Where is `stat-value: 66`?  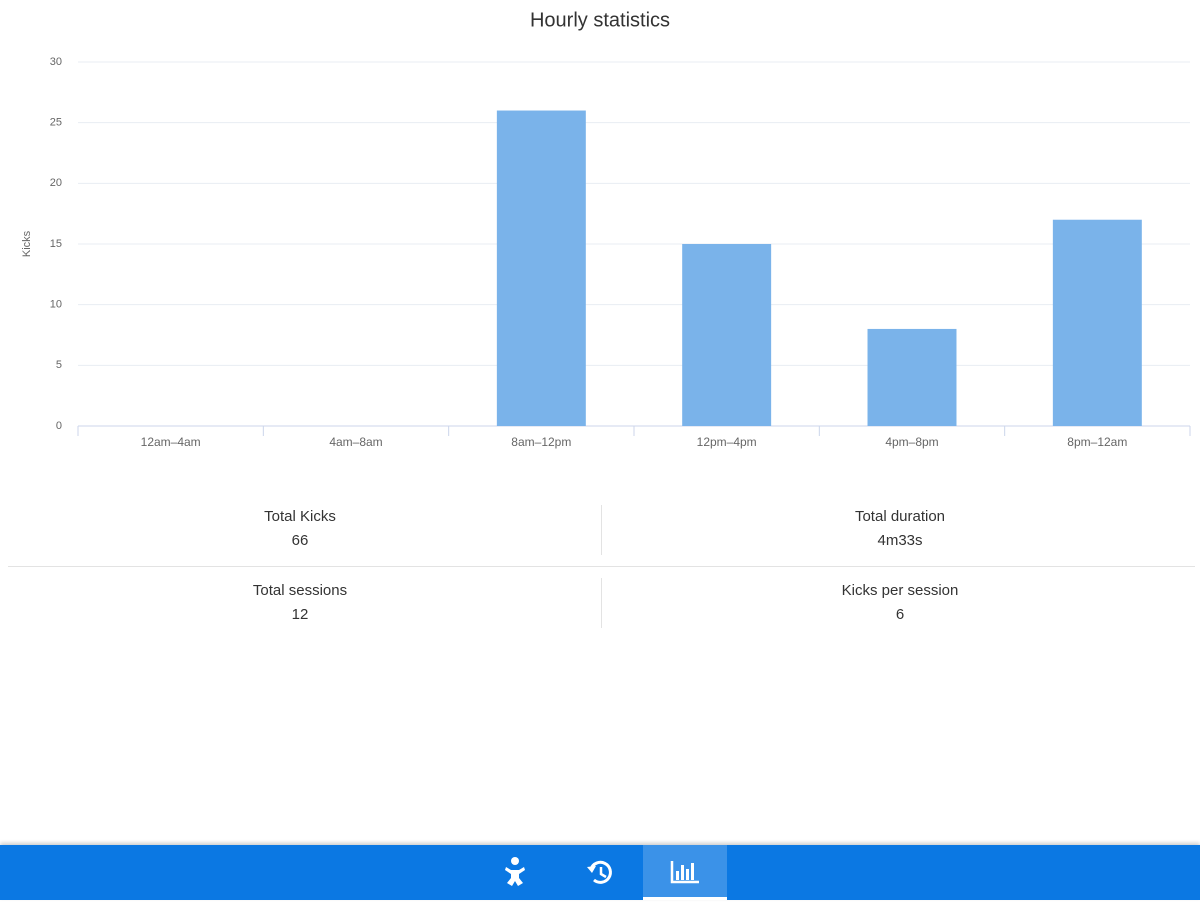 stat-value: 66 is located at coordinates (300, 540).